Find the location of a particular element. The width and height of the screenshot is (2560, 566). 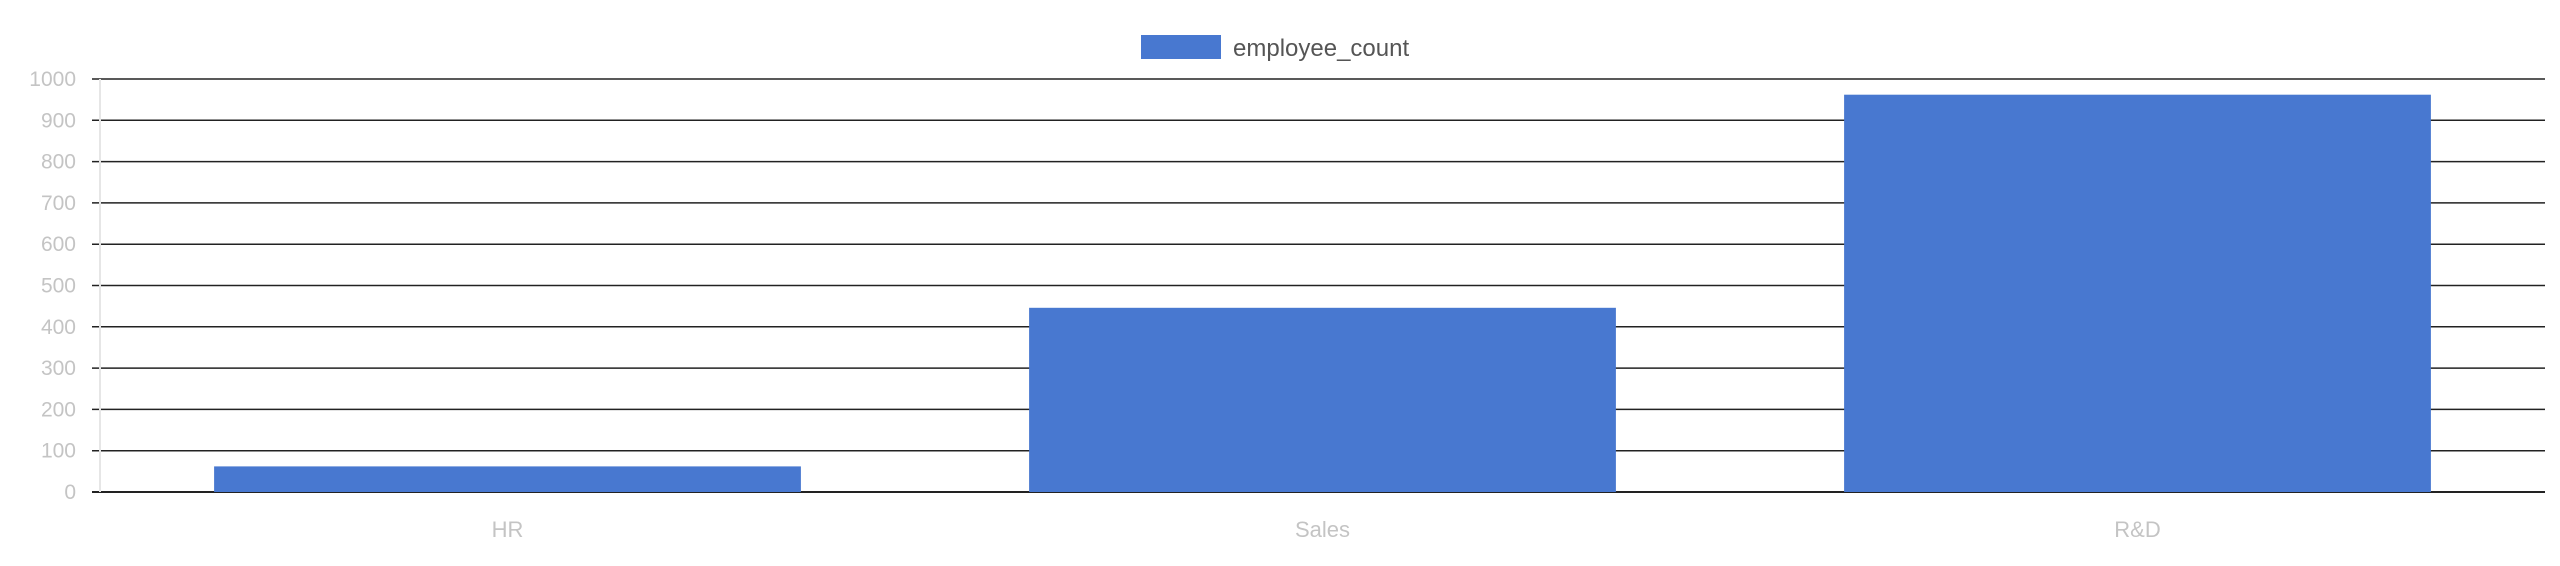

y-tick-label: 200 is located at coordinates (58, 409).